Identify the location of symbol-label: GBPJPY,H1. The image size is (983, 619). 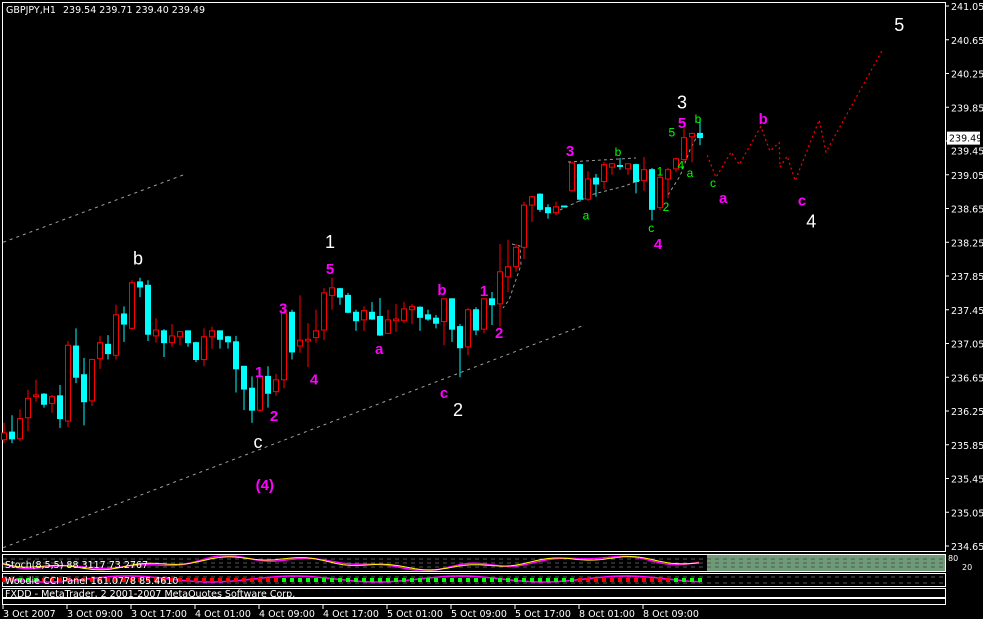
(31, 10).